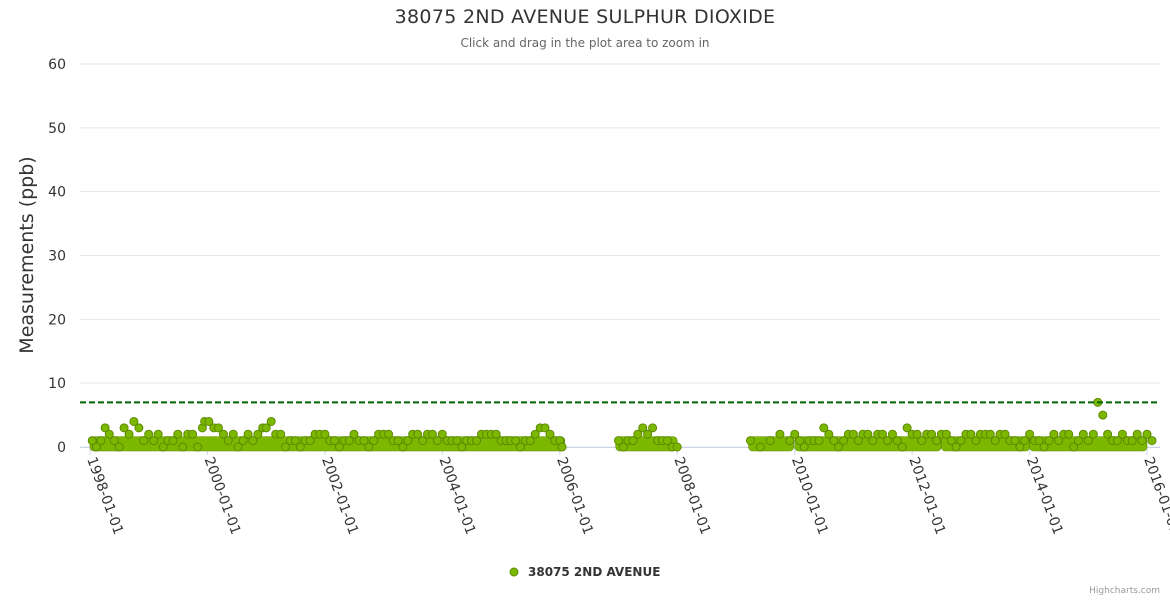 This screenshot has width=1170, height=600. Describe the element at coordinates (1044, 496) in the screenshot. I see `x-tick-label: 2014-01-01` at that location.